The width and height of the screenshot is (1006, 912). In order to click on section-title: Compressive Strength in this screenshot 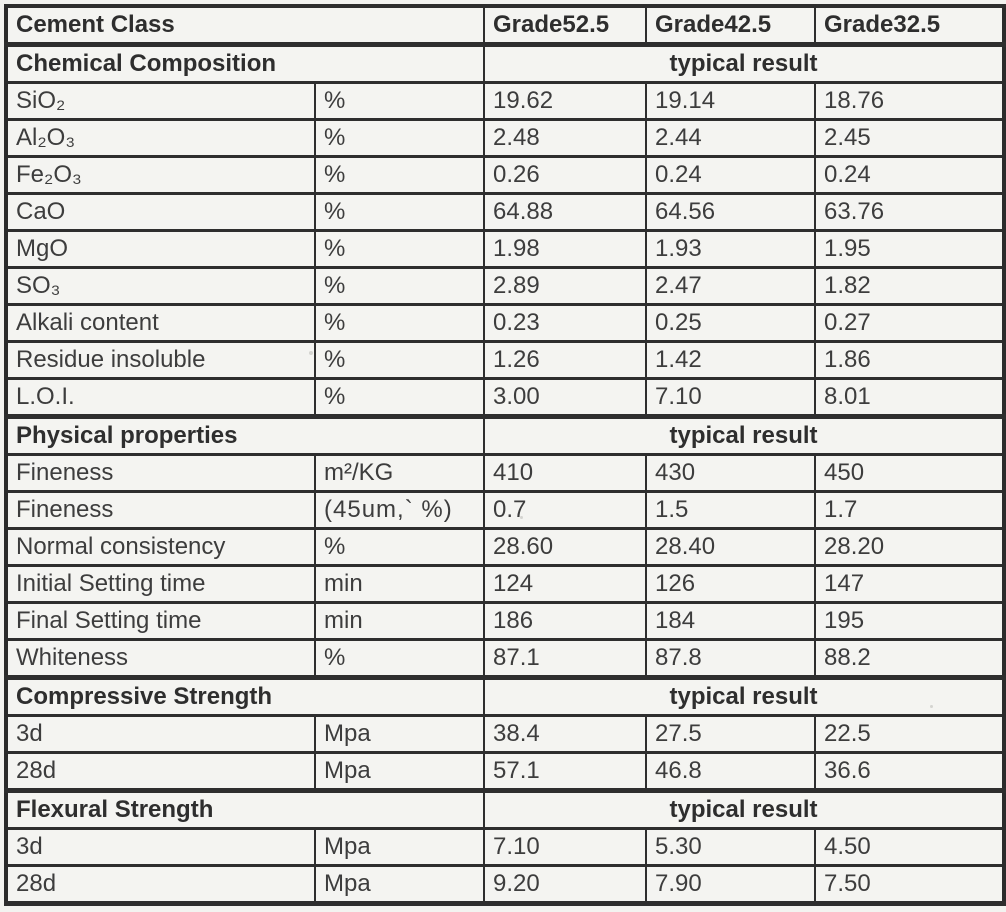, I will do `click(245, 695)`.